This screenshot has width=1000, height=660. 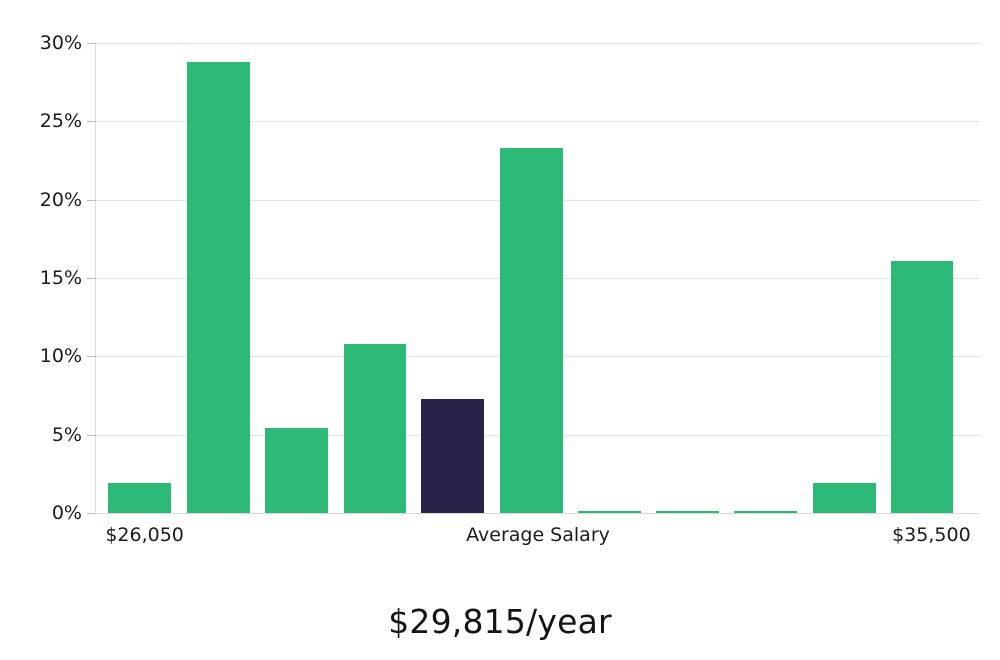 What do you see at coordinates (931, 535) in the screenshot?
I see `x-axis-tick-label: $35,500` at bounding box center [931, 535].